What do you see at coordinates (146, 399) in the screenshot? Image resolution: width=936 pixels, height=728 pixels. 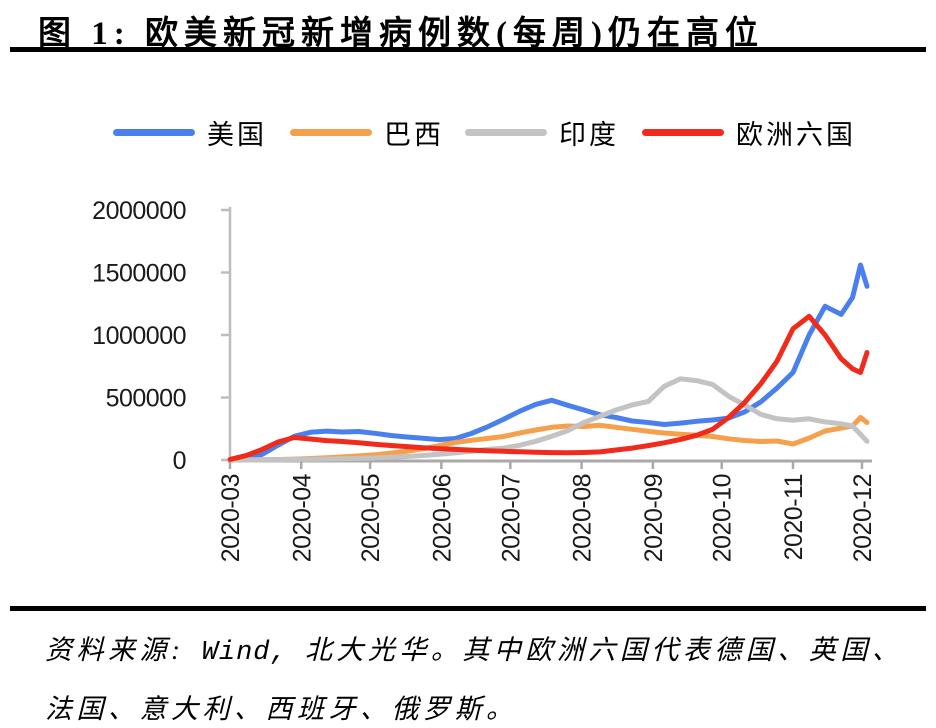 I see `y-axis-tick-label: 500000` at bounding box center [146, 399].